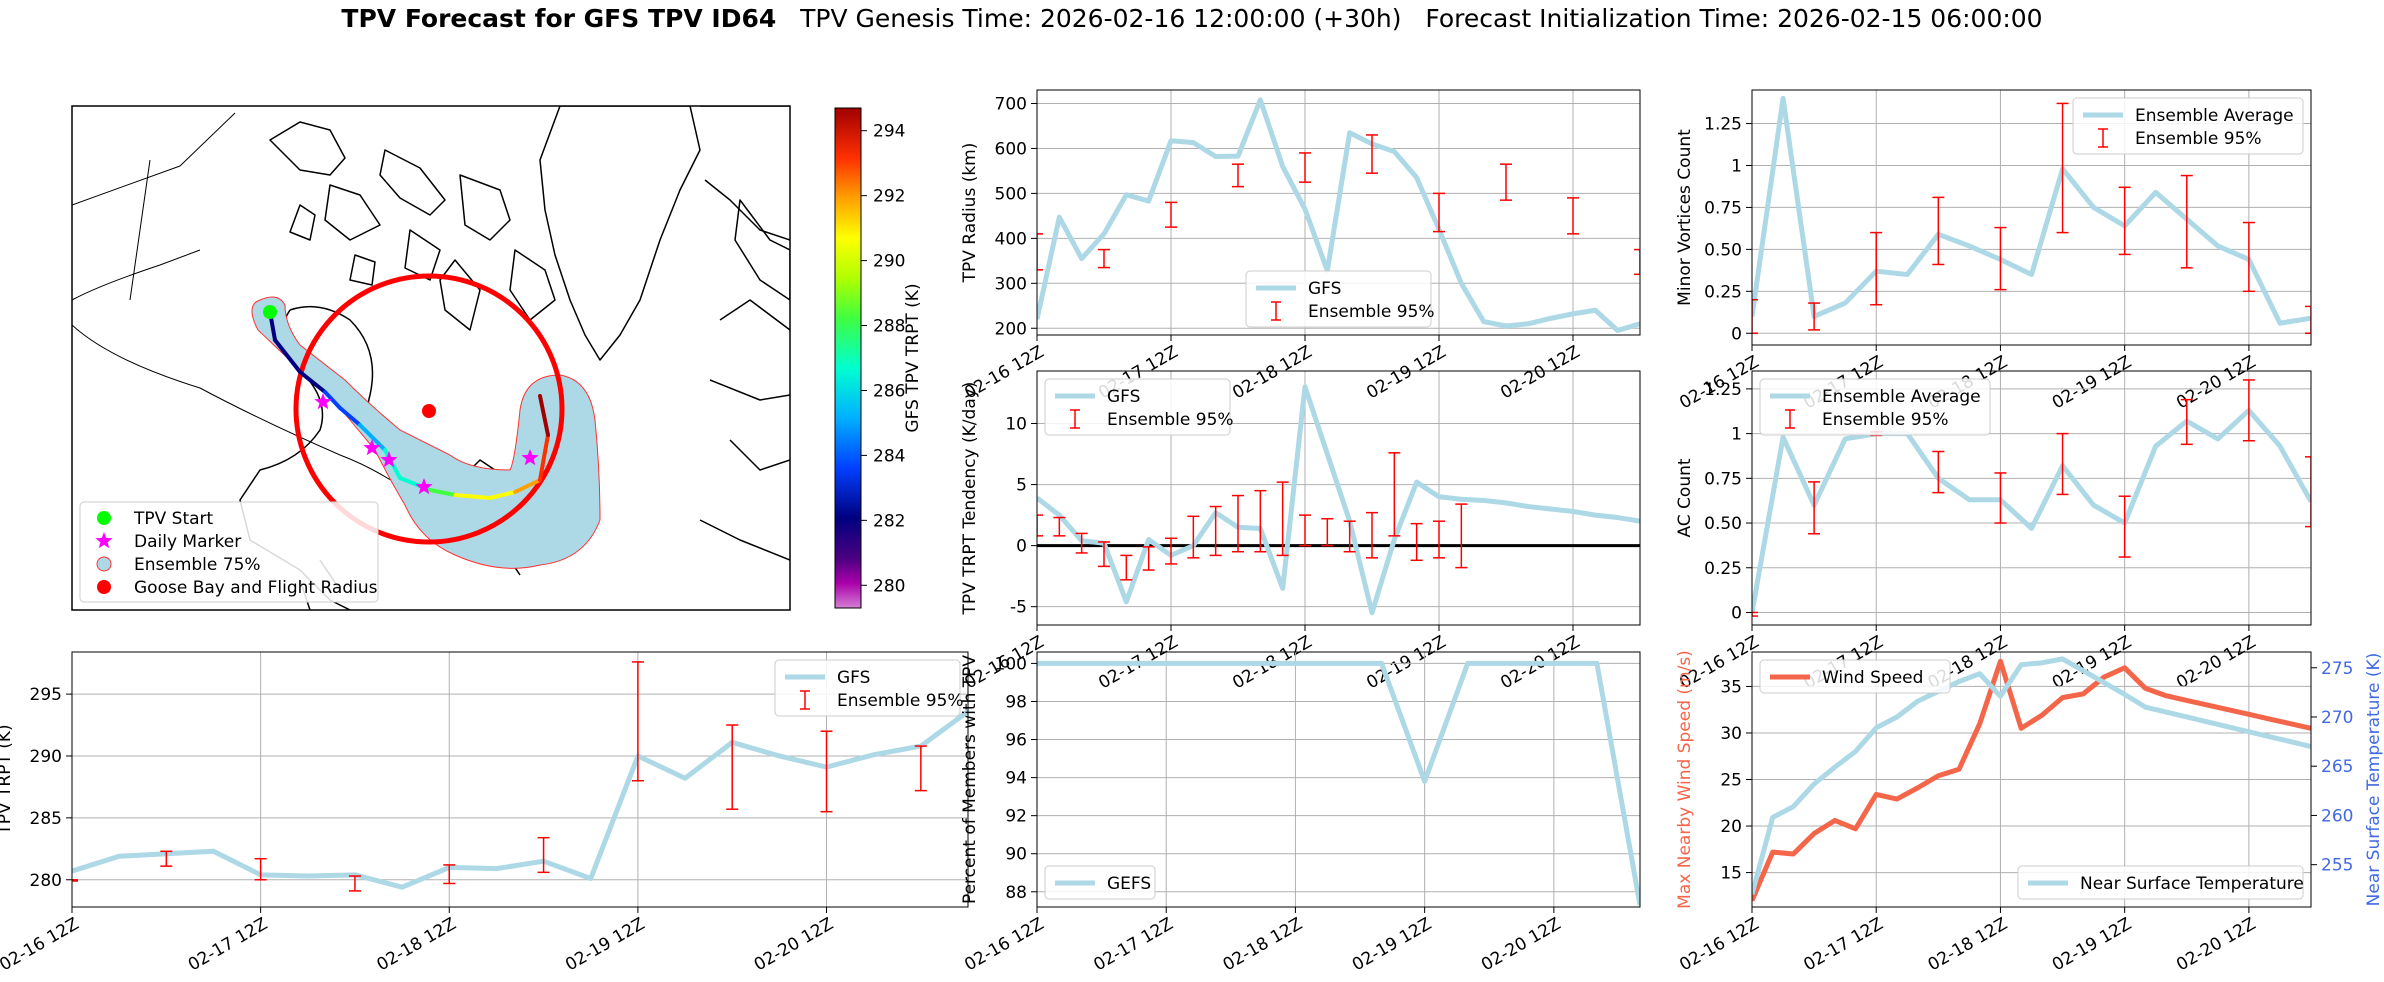 This screenshot has height=982, width=2384. What do you see at coordinates (1016, 779) in the screenshot?
I see `ytick-label: 94` at bounding box center [1016, 779].